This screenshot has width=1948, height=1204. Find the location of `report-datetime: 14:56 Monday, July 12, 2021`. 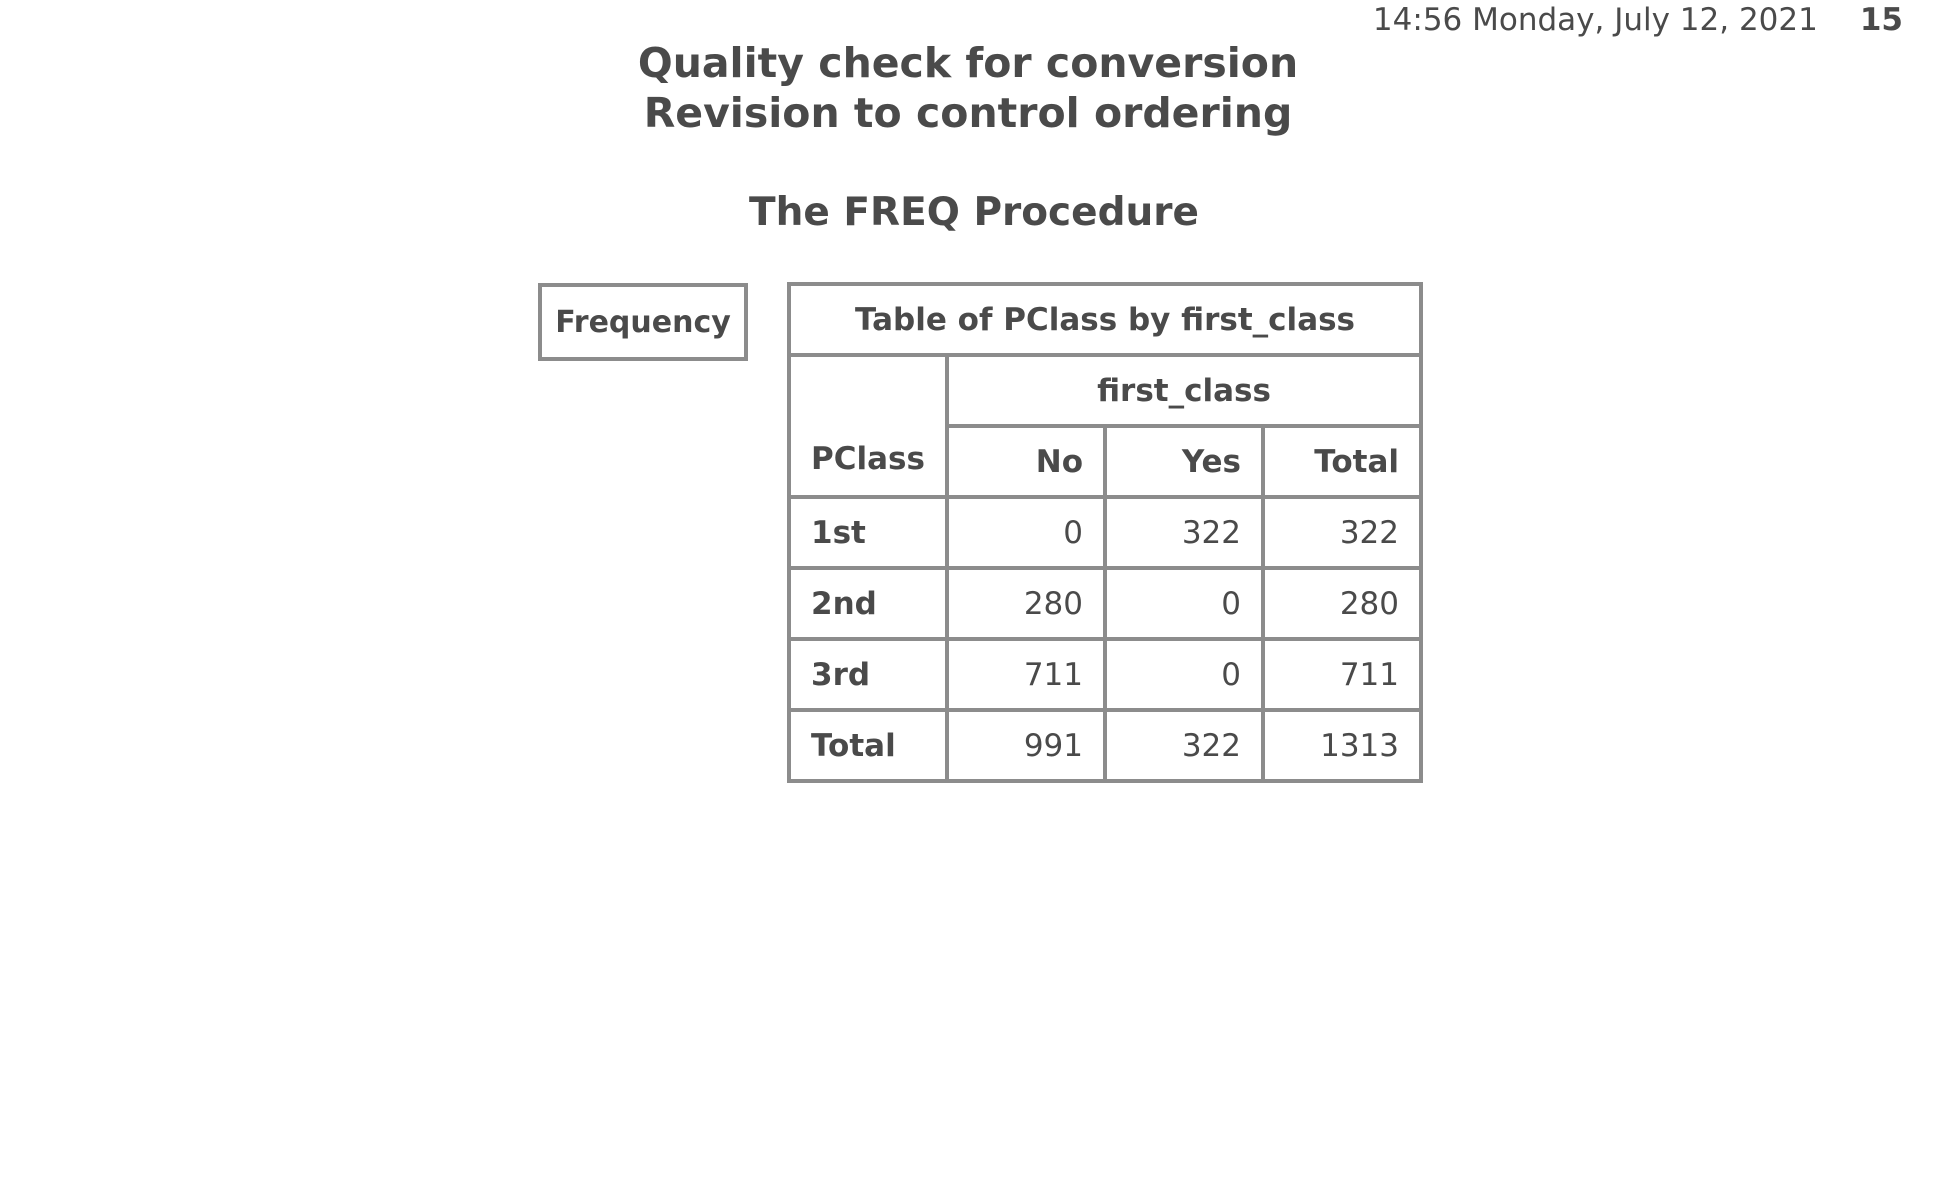

report-datetime: 14:56 Monday, July 12, 2021 is located at coordinates (1595, 20).